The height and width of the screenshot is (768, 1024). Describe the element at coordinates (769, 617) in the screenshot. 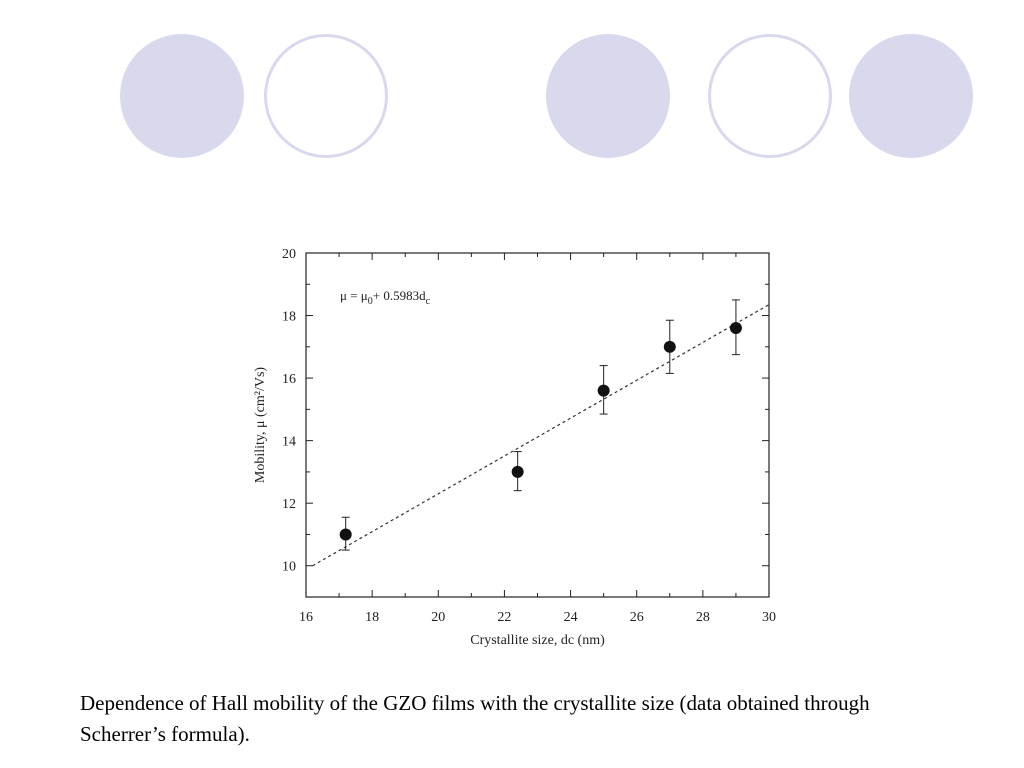

I see `x-tick-label: 30` at that location.